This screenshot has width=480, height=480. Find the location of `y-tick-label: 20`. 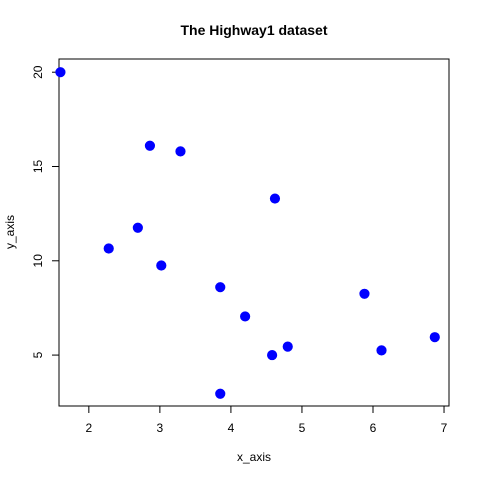

y-tick-label: 20 is located at coordinates (38, 72).